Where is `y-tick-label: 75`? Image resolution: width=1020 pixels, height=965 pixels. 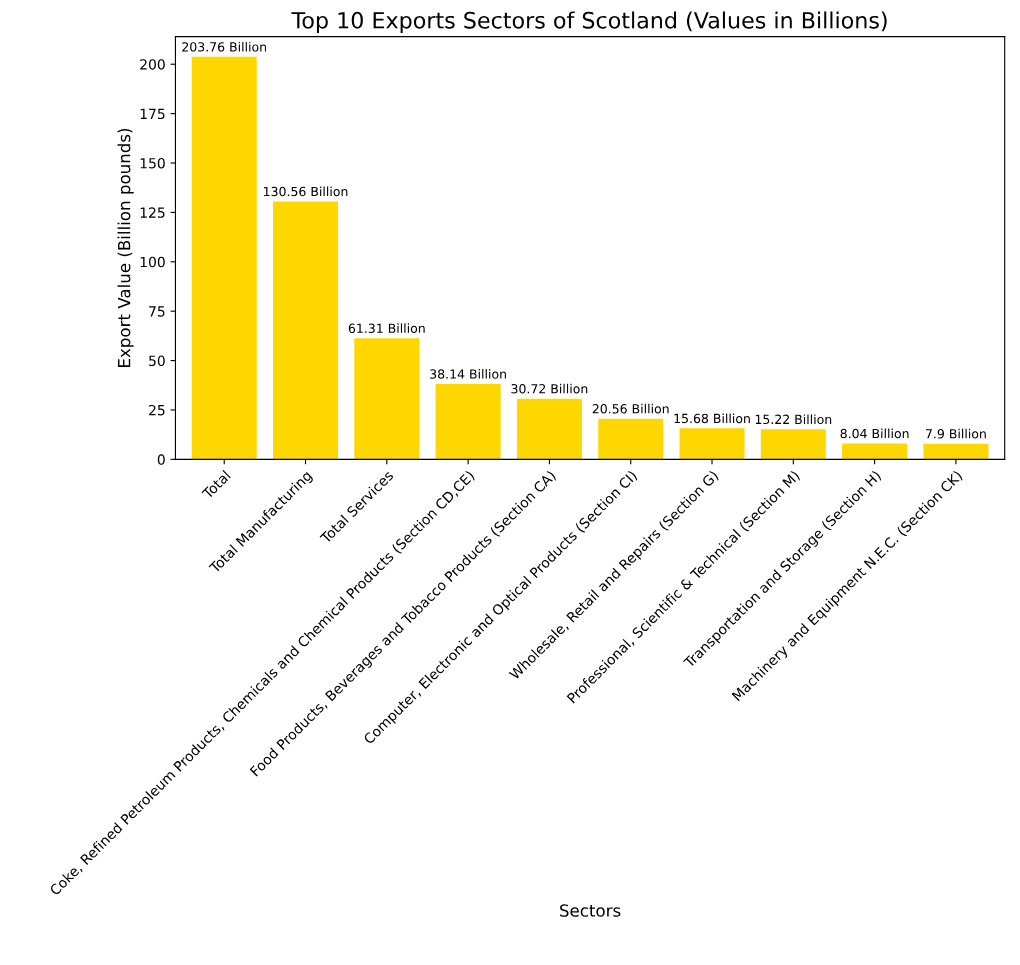 y-tick-label: 75 is located at coordinates (157, 311).